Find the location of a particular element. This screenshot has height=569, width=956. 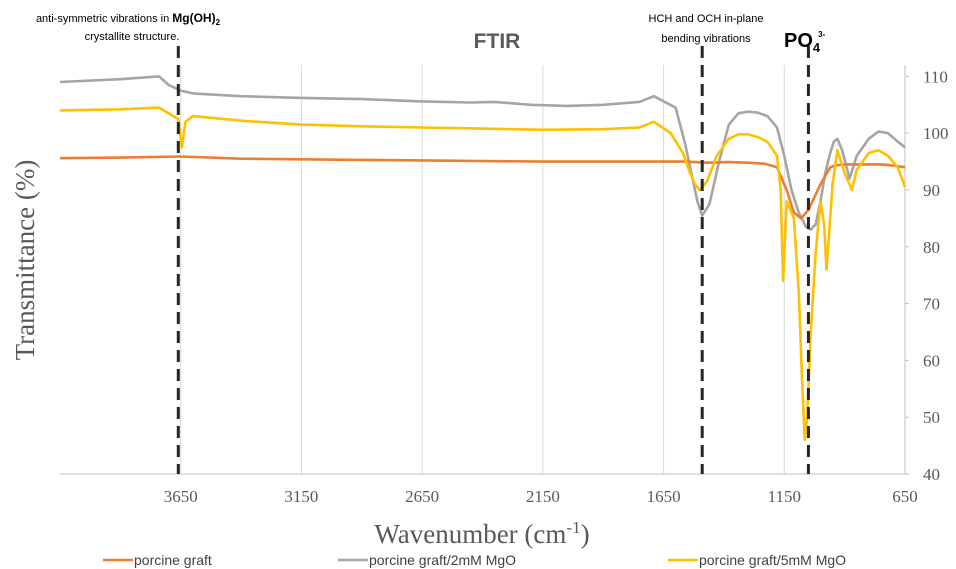

y-tick-90: 90 is located at coordinates (931, 190).